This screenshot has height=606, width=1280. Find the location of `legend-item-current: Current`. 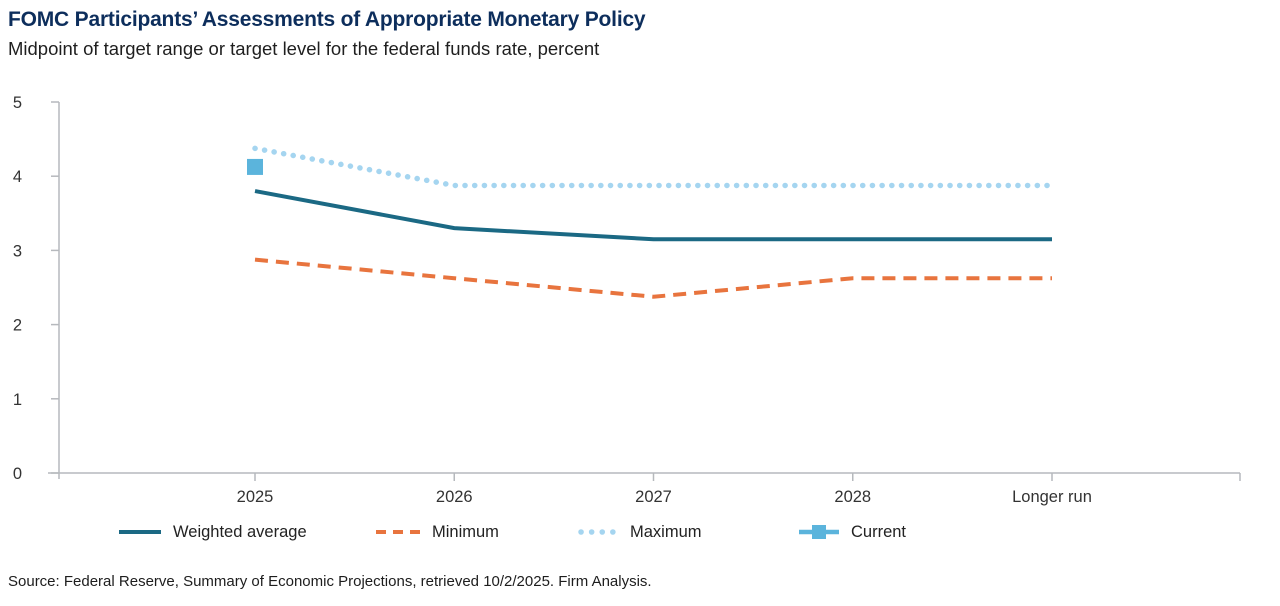

legend-item-current: Current is located at coordinates (852, 532).